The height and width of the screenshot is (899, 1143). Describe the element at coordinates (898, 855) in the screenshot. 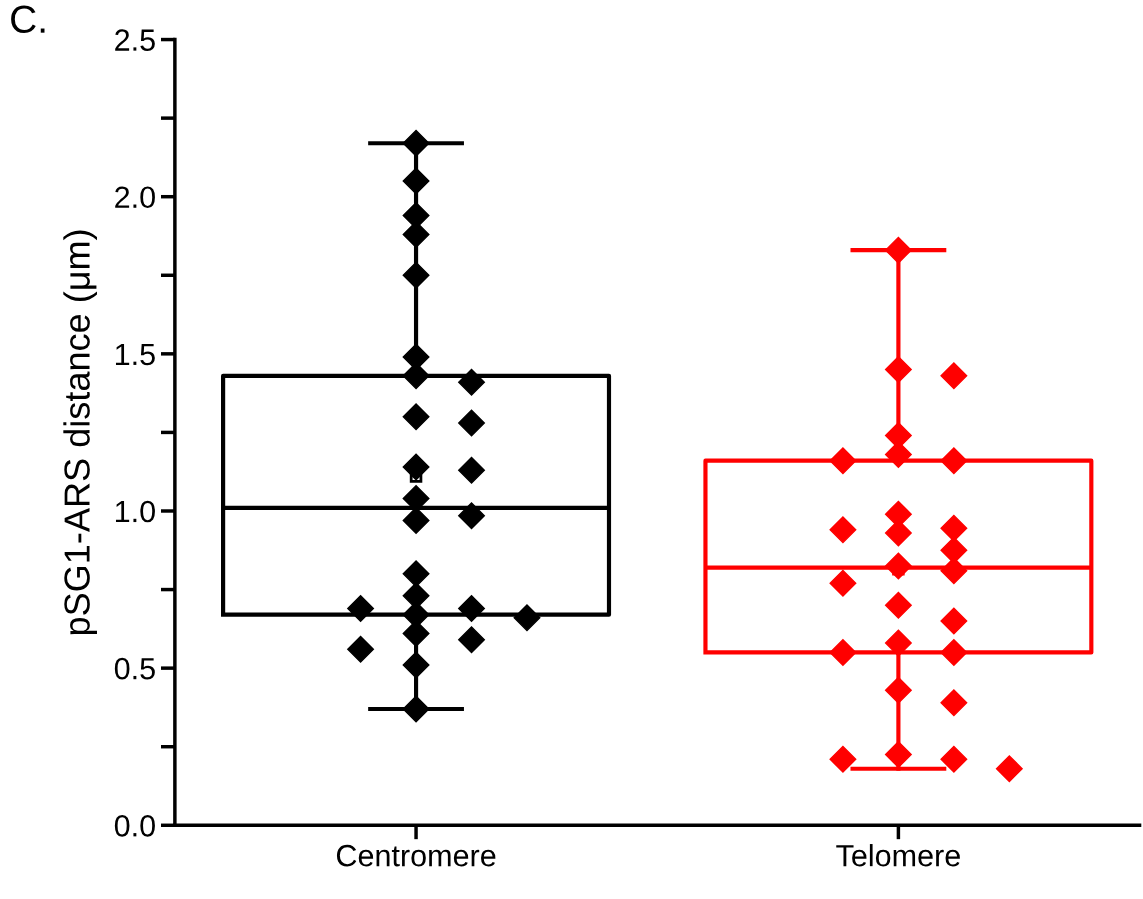

I see `x-tick-label: Telomere` at that location.